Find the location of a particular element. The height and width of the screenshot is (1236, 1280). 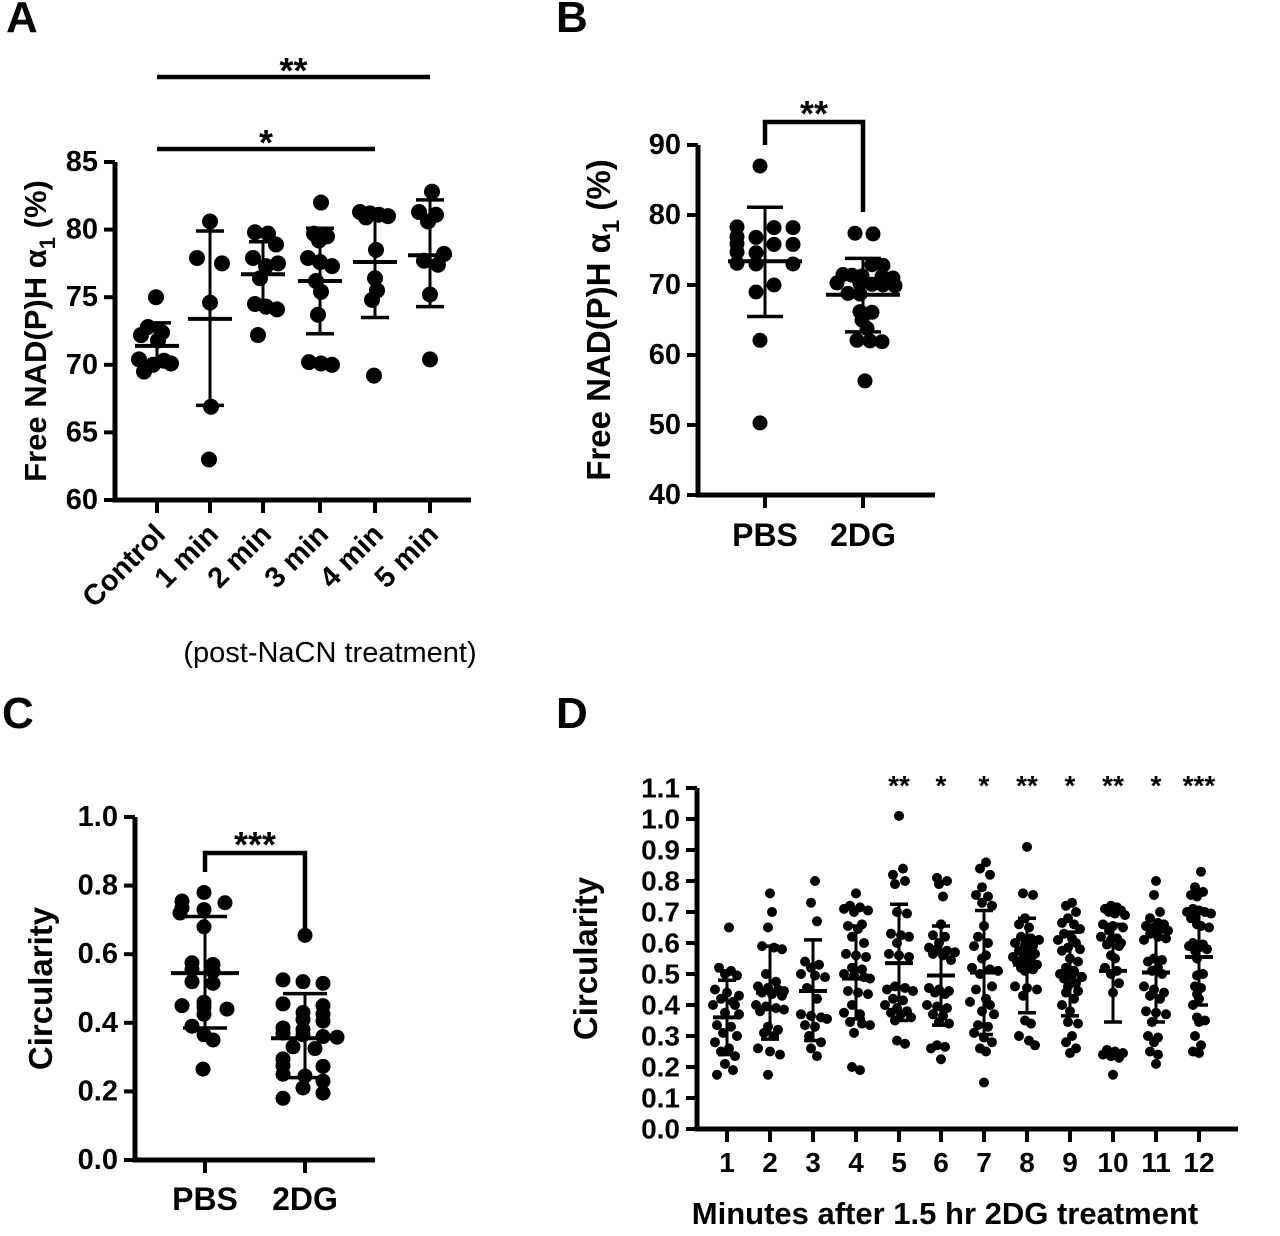

svg-text: 0.3 is located at coordinates (660, 1036).